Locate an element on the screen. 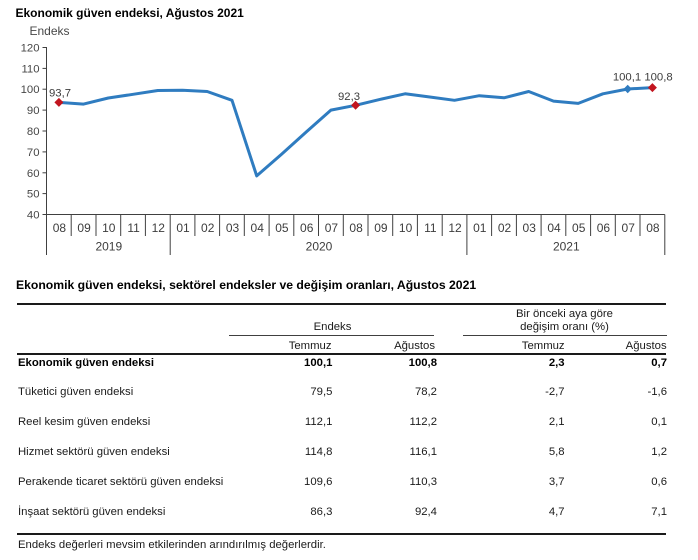 The image size is (698, 560). svg-text: 60 is located at coordinates (33, 174).